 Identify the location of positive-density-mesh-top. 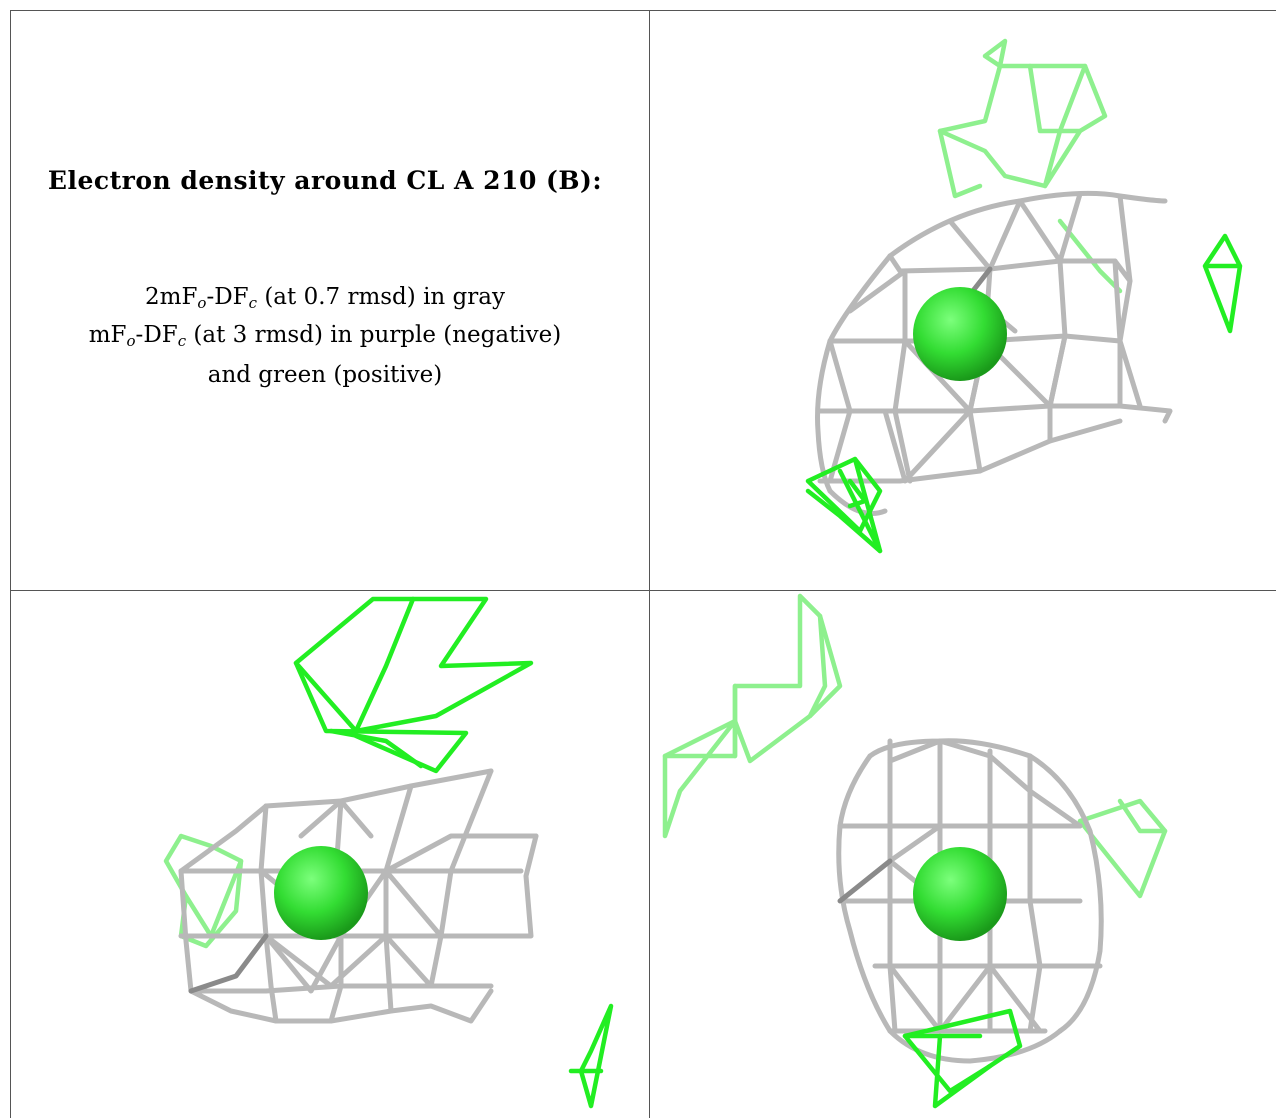
(413, 685).